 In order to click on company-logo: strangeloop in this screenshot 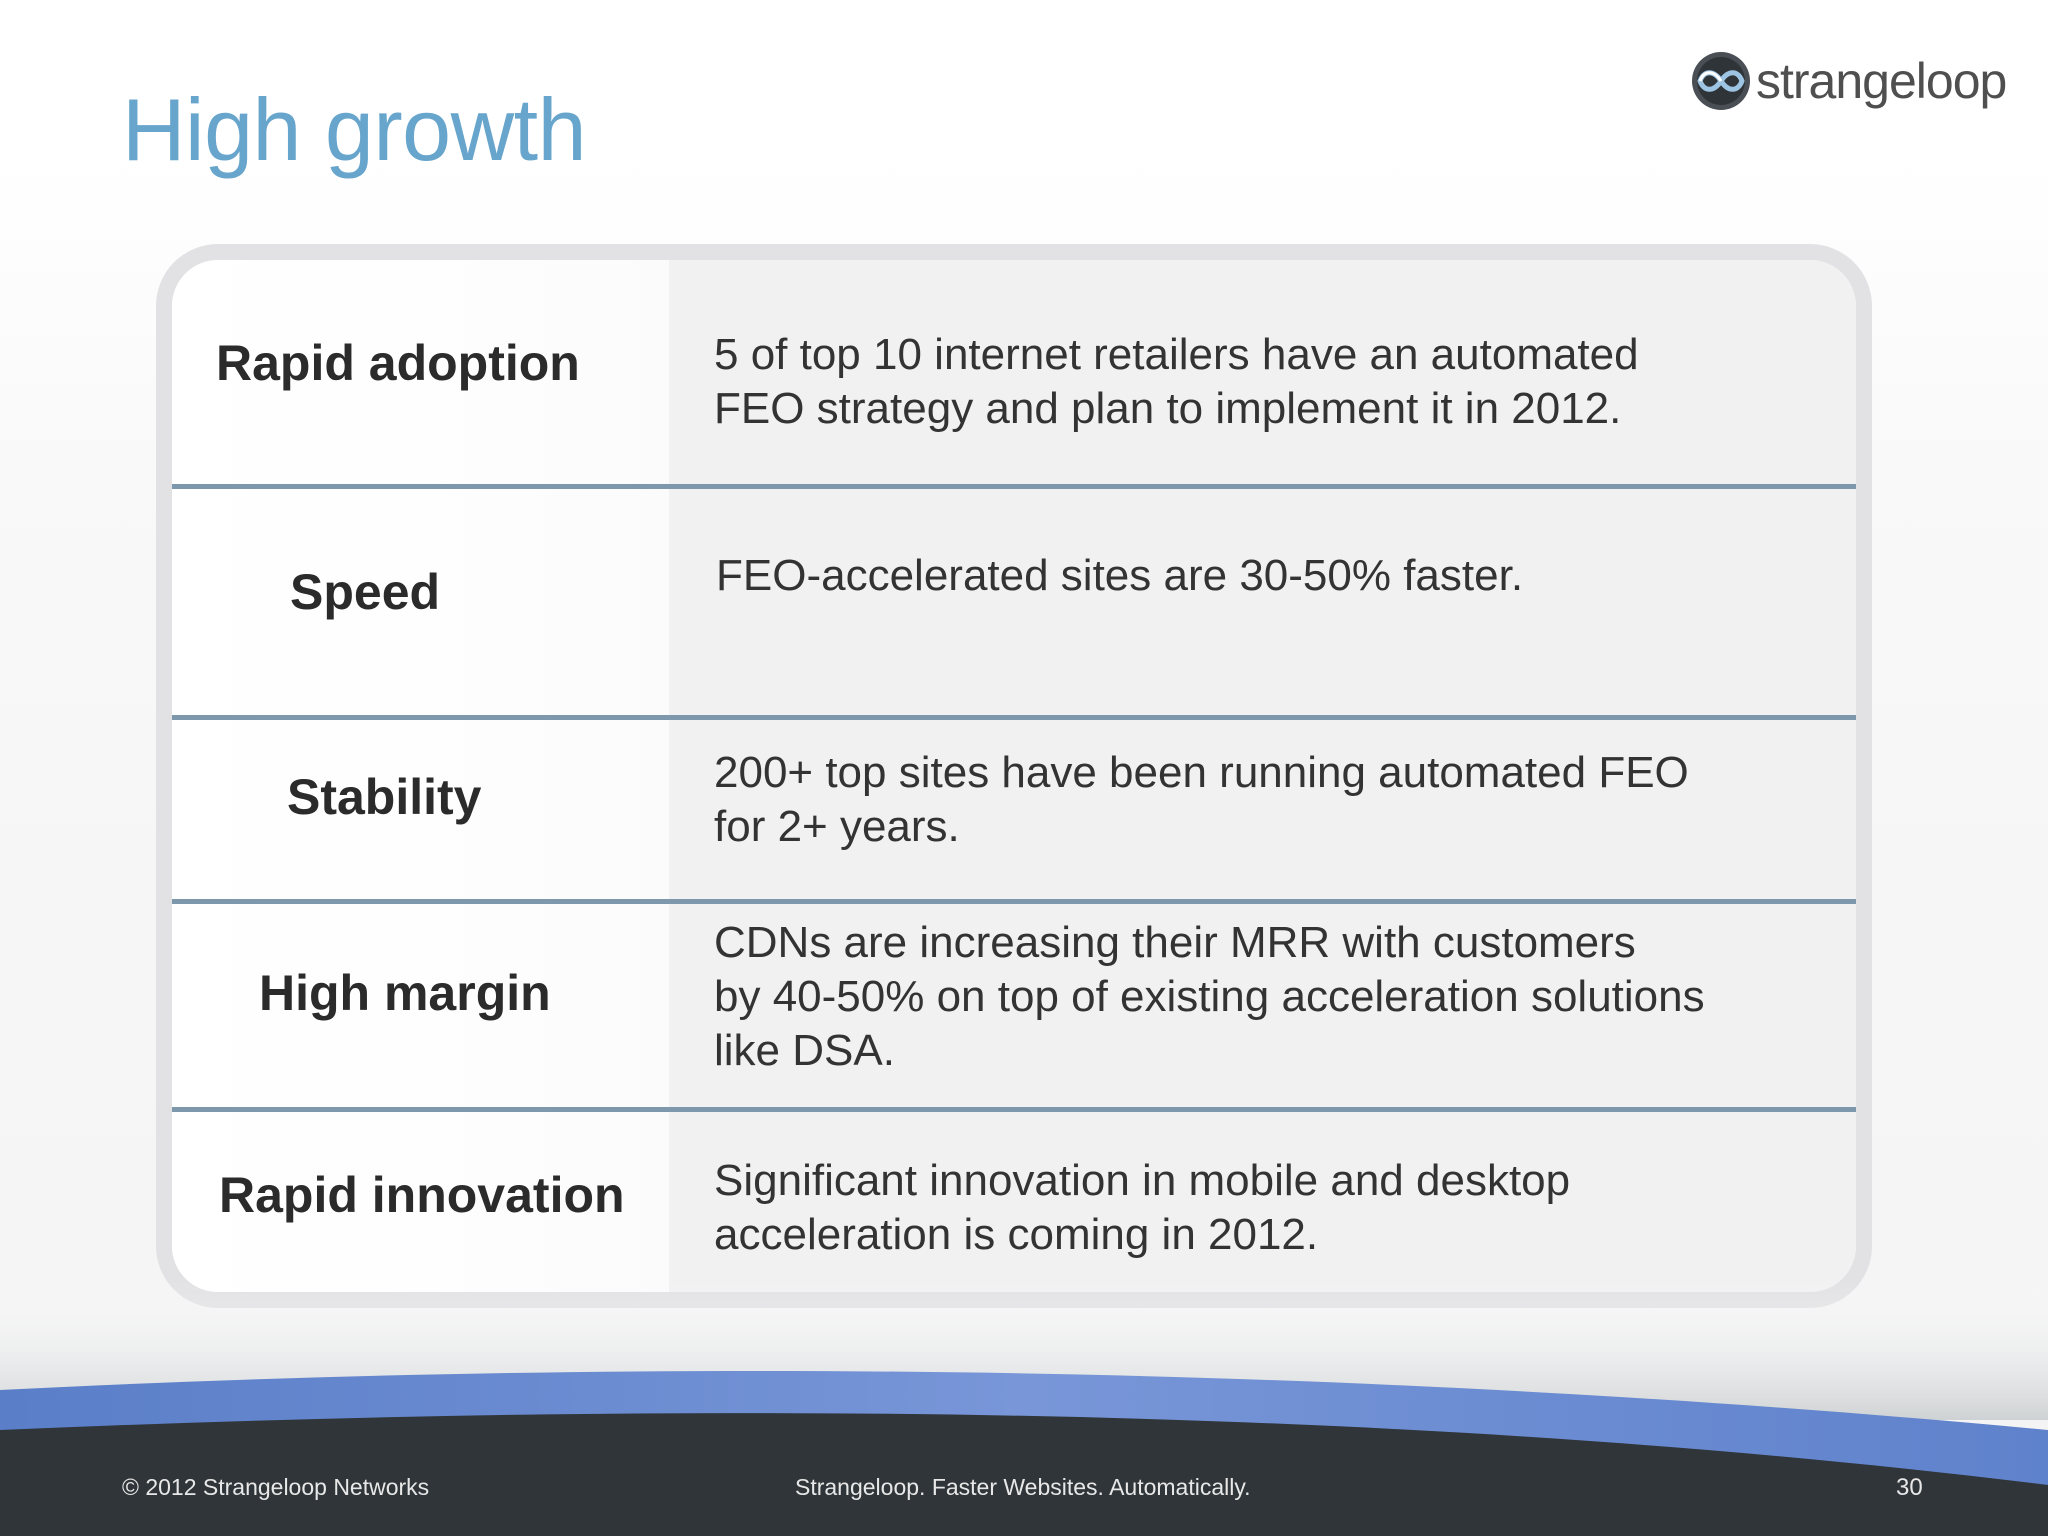, I will do `click(1848, 81)`.